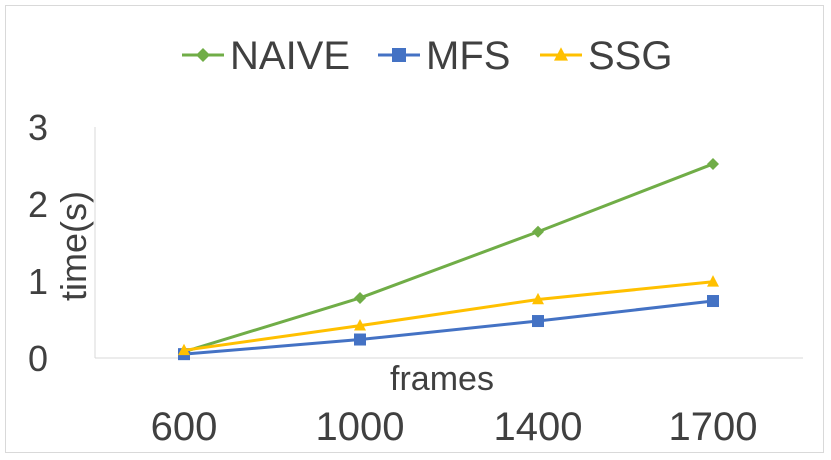  I want to click on legend-item-ssg: SSG, so click(606, 56).